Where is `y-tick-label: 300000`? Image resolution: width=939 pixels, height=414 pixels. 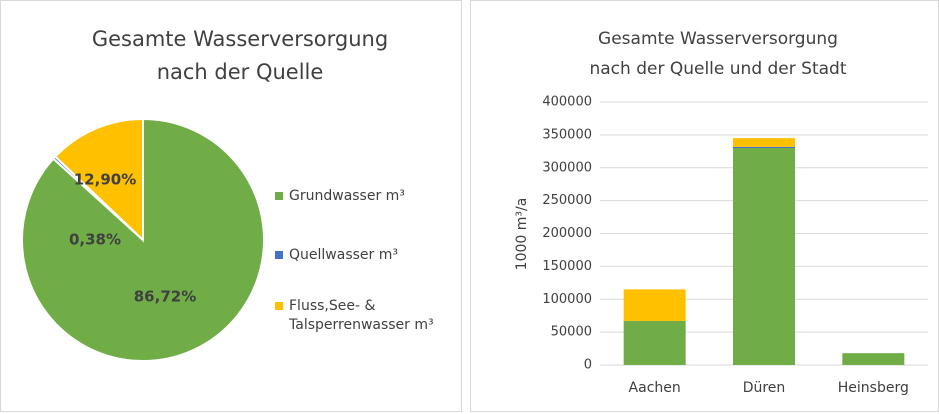 y-tick-label: 300000 is located at coordinates (567, 167).